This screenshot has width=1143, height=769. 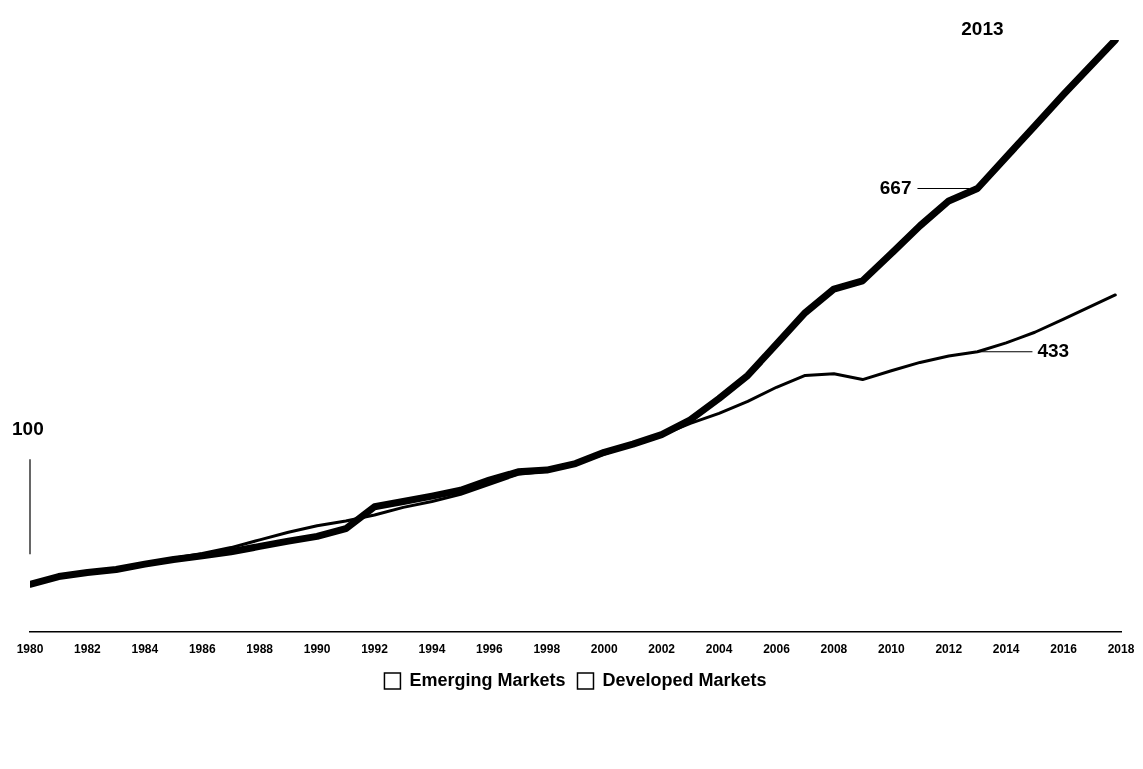 What do you see at coordinates (547, 649) in the screenshot?
I see `x-tick-label: 1998` at bounding box center [547, 649].